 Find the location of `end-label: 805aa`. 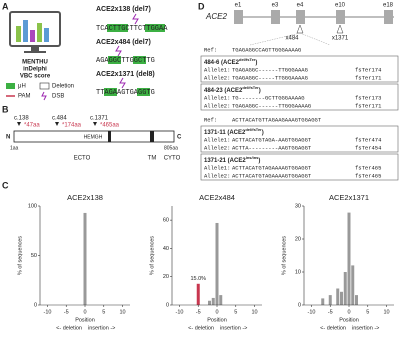

end-label: 805aa is located at coordinates (171, 148).